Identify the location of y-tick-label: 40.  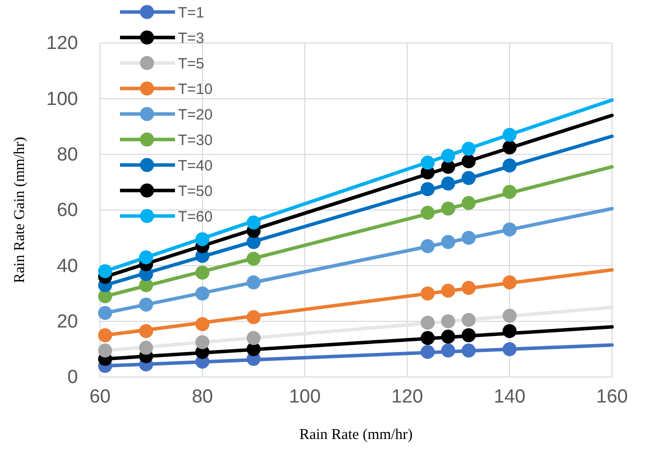
(67, 266).